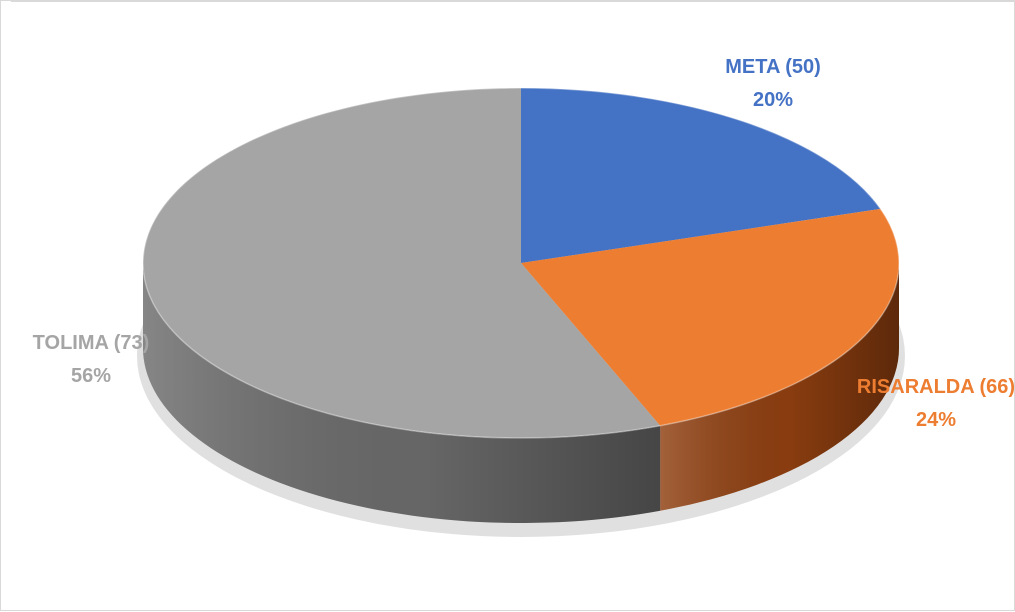 The image size is (1015, 612). What do you see at coordinates (773, 100) in the screenshot?
I see `slice-label-percent: 20%` at bounding box center [773, 100].